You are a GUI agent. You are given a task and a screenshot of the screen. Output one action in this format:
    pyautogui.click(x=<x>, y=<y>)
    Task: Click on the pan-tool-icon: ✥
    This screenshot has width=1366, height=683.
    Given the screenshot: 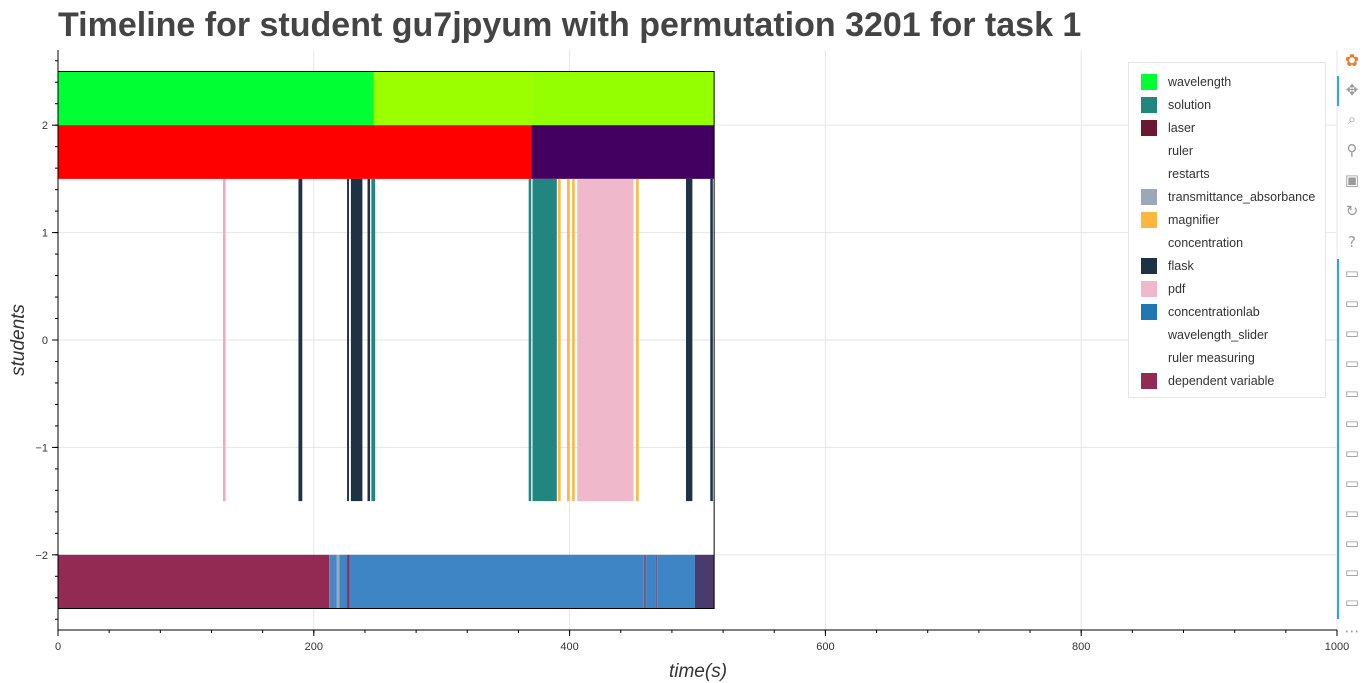 What is the action you would take?
    pyautogui.click(x=1352, y=90)
    